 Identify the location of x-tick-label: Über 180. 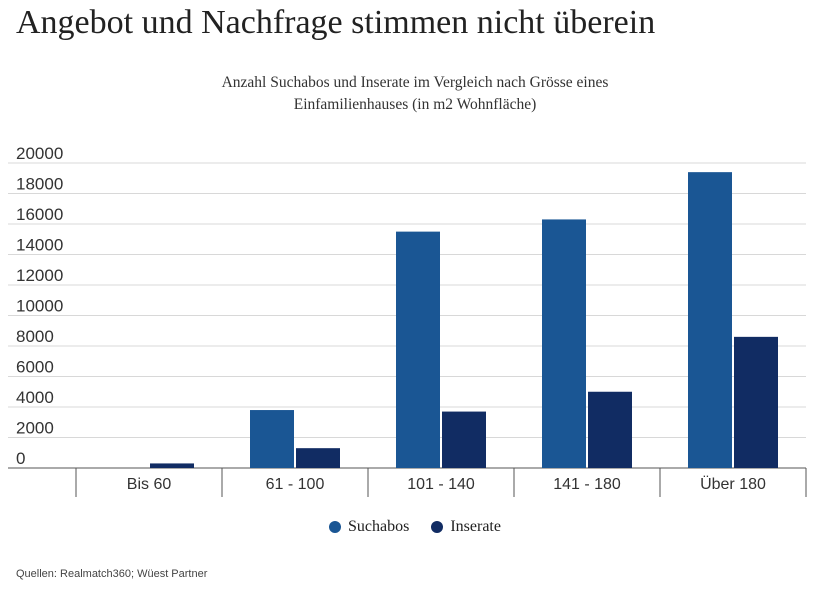
(733, 484).